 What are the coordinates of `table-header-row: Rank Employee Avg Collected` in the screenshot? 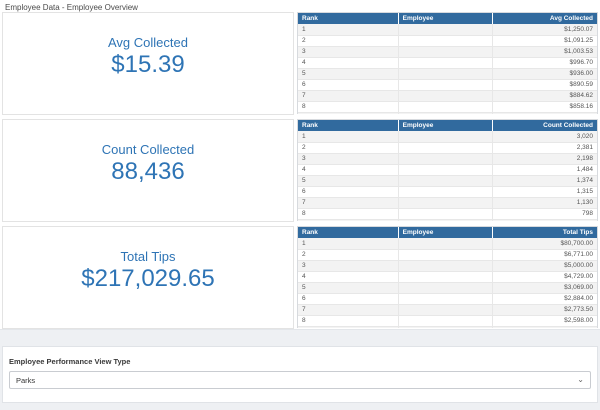 It's located at (447, 18).